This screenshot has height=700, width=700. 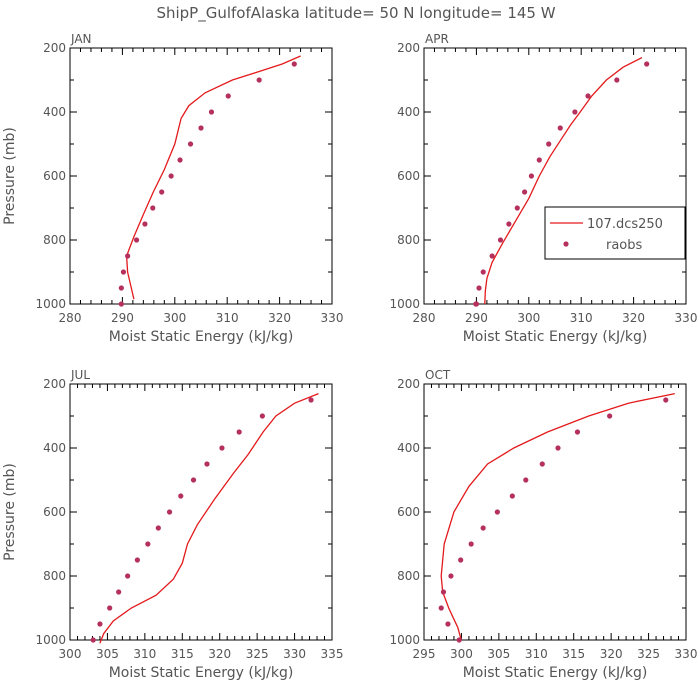 I want to click on panel-title: JUL, so click(x=80, y=375).